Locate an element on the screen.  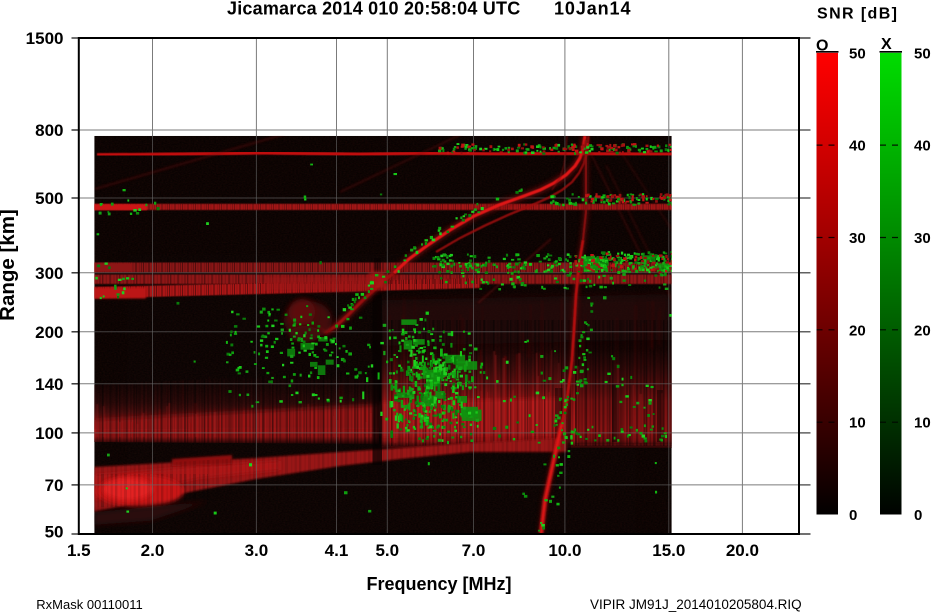
svg-text: Frequency [MHz] is located at coordinates (438, 584).